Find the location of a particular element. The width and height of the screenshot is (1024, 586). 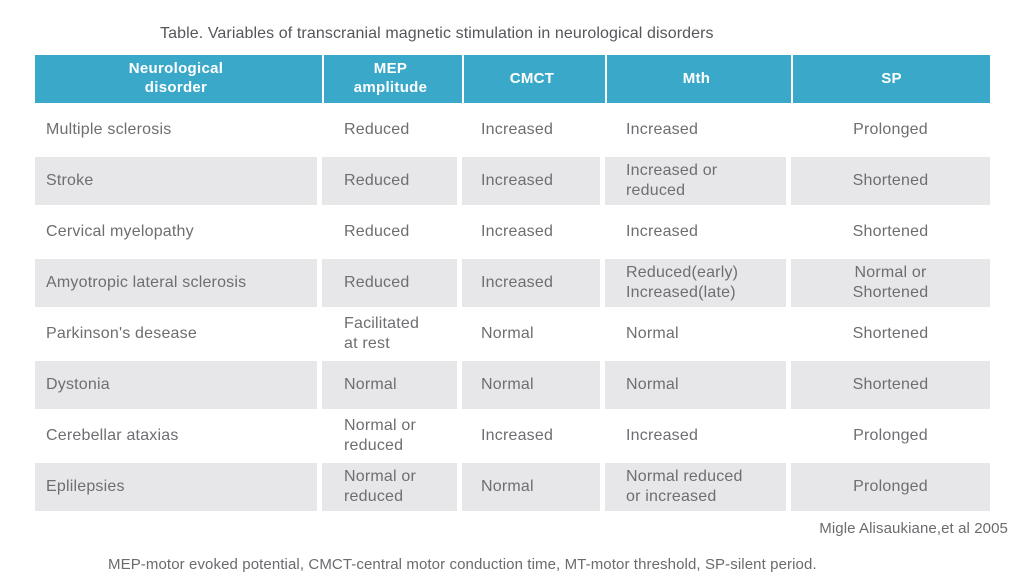

cell-disorder: Amyotropic lateral sclerosis is located at coordinates (176, 283).